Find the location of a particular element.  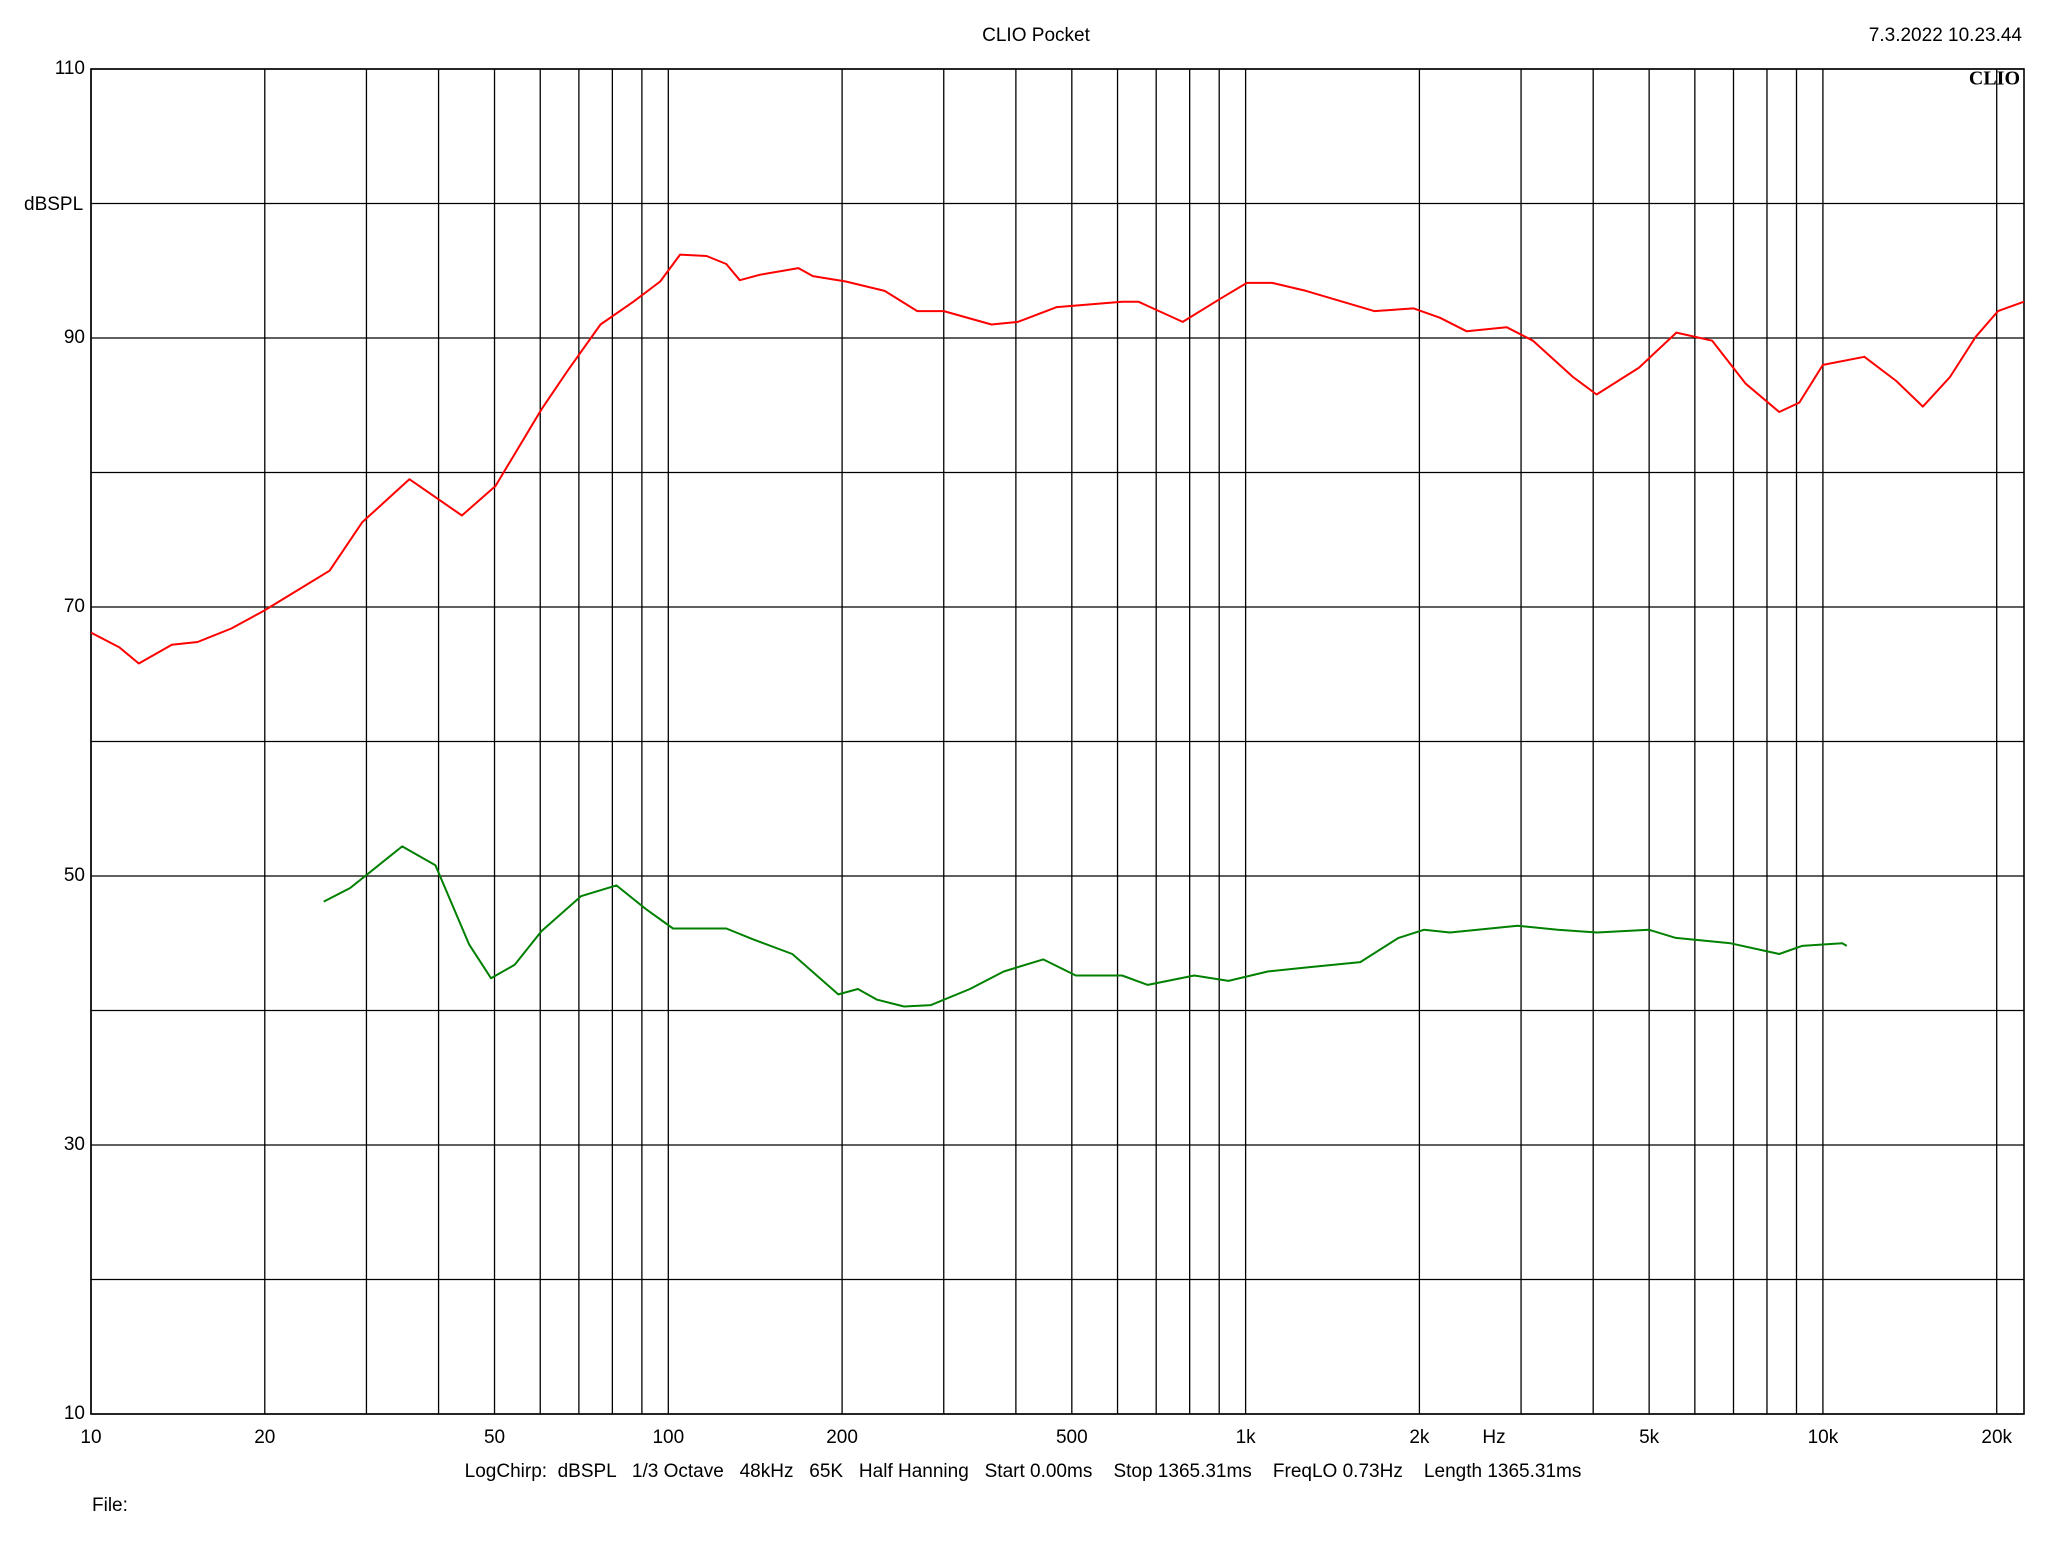

x-tick-label: 10k is located at coordinates (1823, 1437).